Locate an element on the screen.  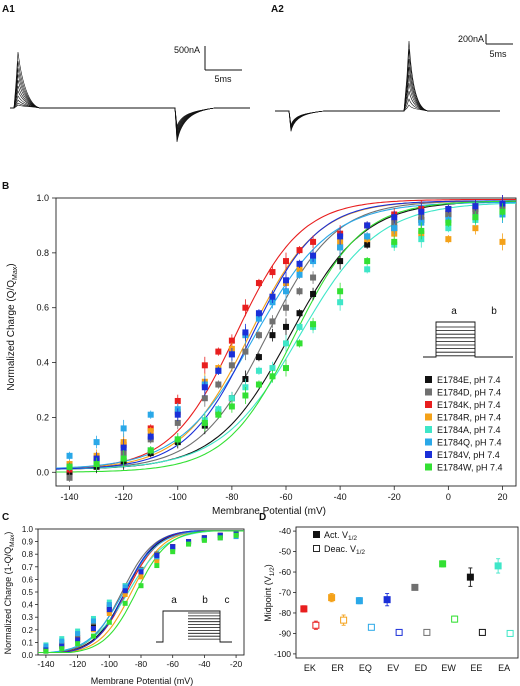
a2-current-traces is located at coordinates (387, 86).